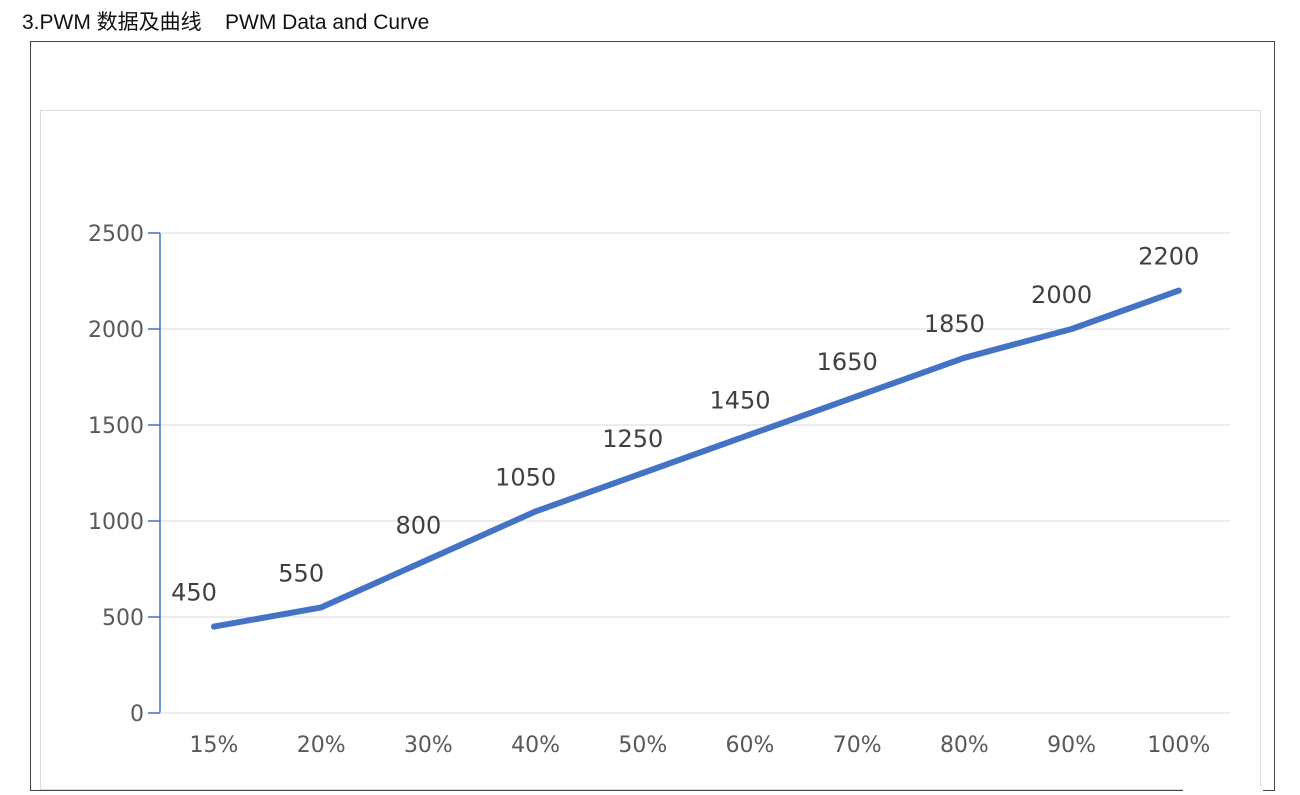 The image size is (1300, 795). I want to click on page-heading: 3.PWM 数据及曲线 PWM Data and Curve, so click(226, 22).